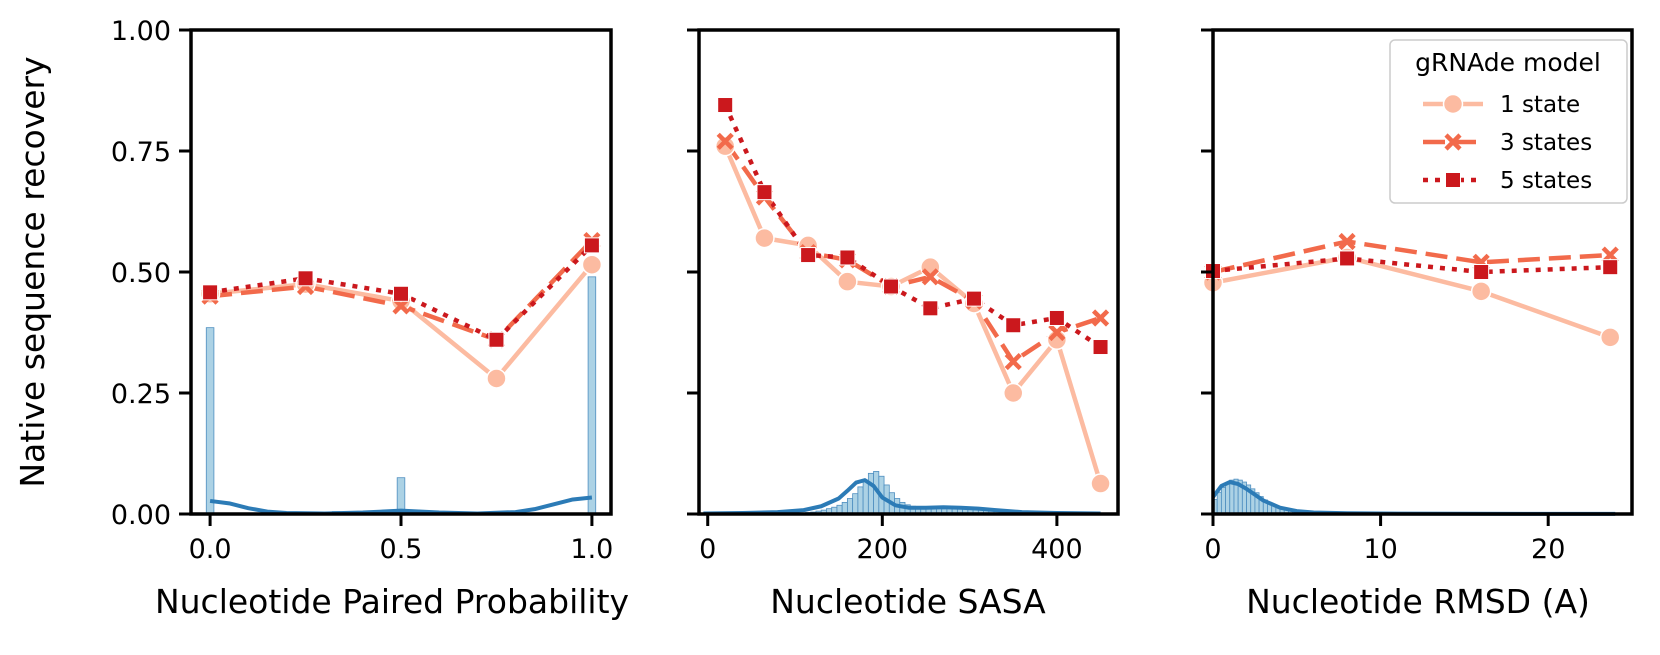 This screenshot has width=1660, height=655. What do you see at coordinates (1508, 62) in the screenshot?
I see `legend-title: gRNAde model` at bounding box center [1508, 62].